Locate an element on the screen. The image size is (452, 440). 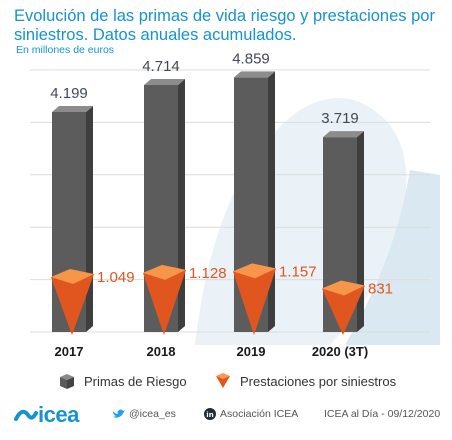
cube-icon is located at coordinates (67, 381).